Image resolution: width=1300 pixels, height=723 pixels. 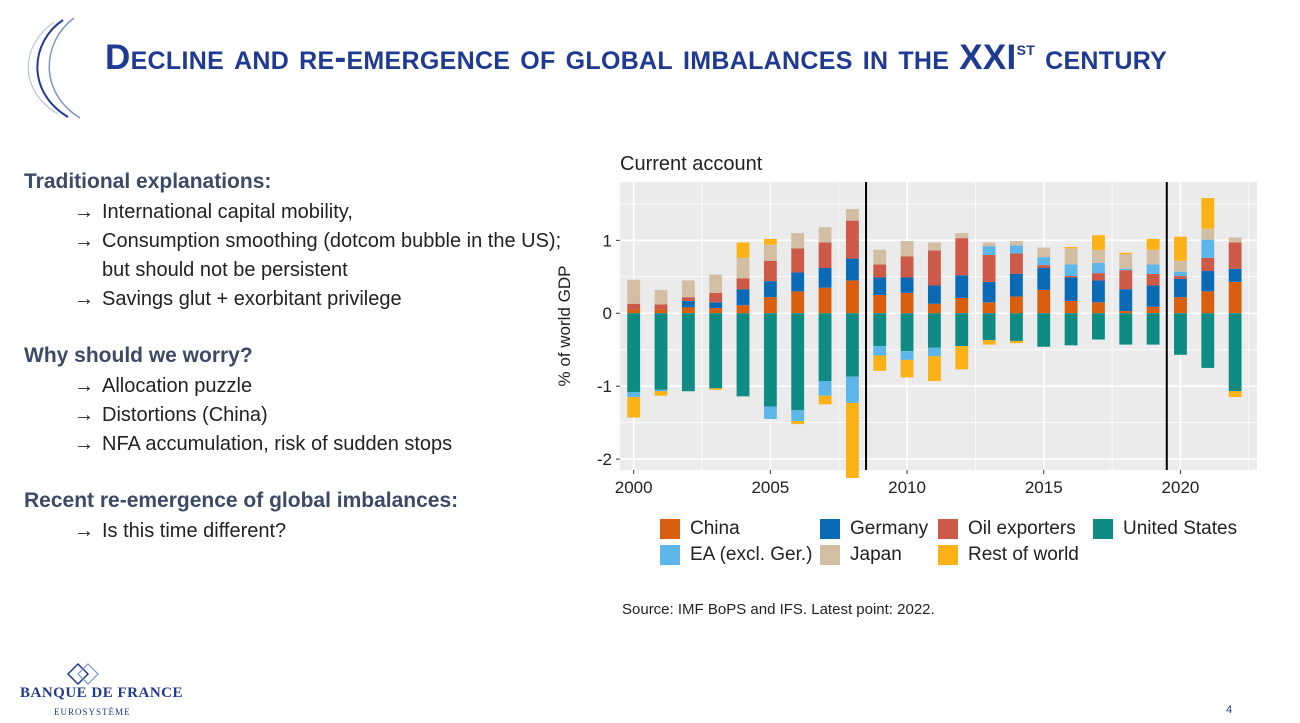 I want to click on logo-subtitle: EUROSYSTÈME, so click(x=92, y=712).